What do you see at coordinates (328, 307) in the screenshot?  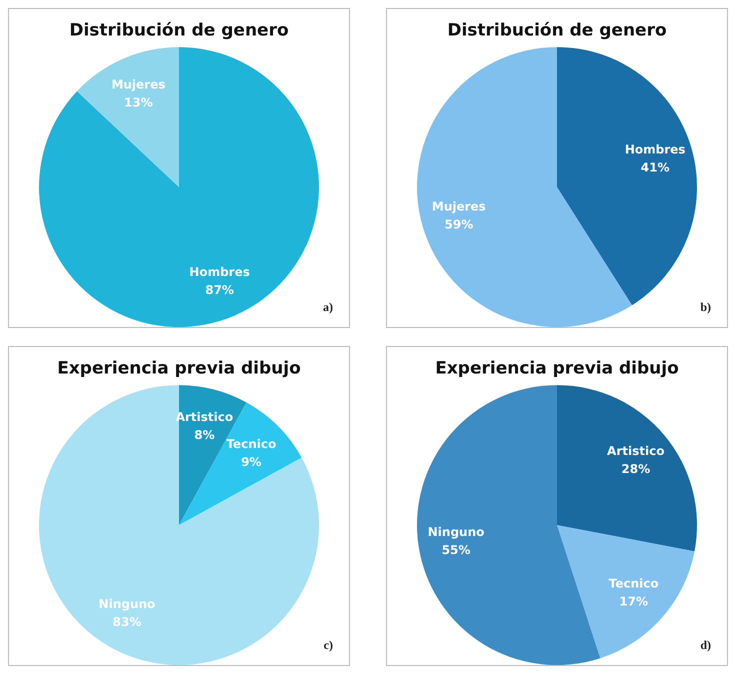 I see `text: a)` at bounding box center [328, 307].